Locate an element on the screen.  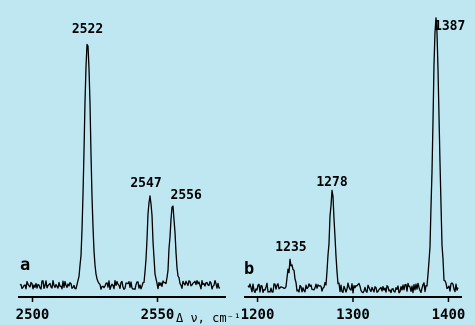
tick-label: 2550 is located at coordinates (158, 315).